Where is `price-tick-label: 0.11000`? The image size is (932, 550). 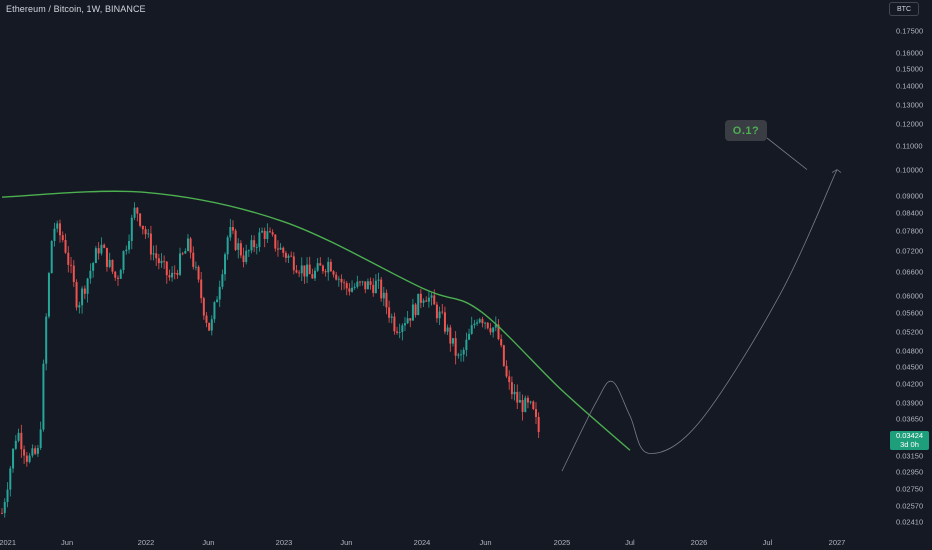 price-tick-label: 0.11000 is located at coordinates (909, 146).